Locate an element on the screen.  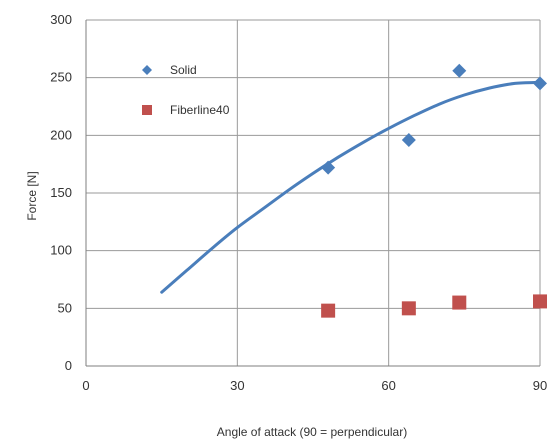
y-tick-label: 0 is located at coordinates (68, 365).